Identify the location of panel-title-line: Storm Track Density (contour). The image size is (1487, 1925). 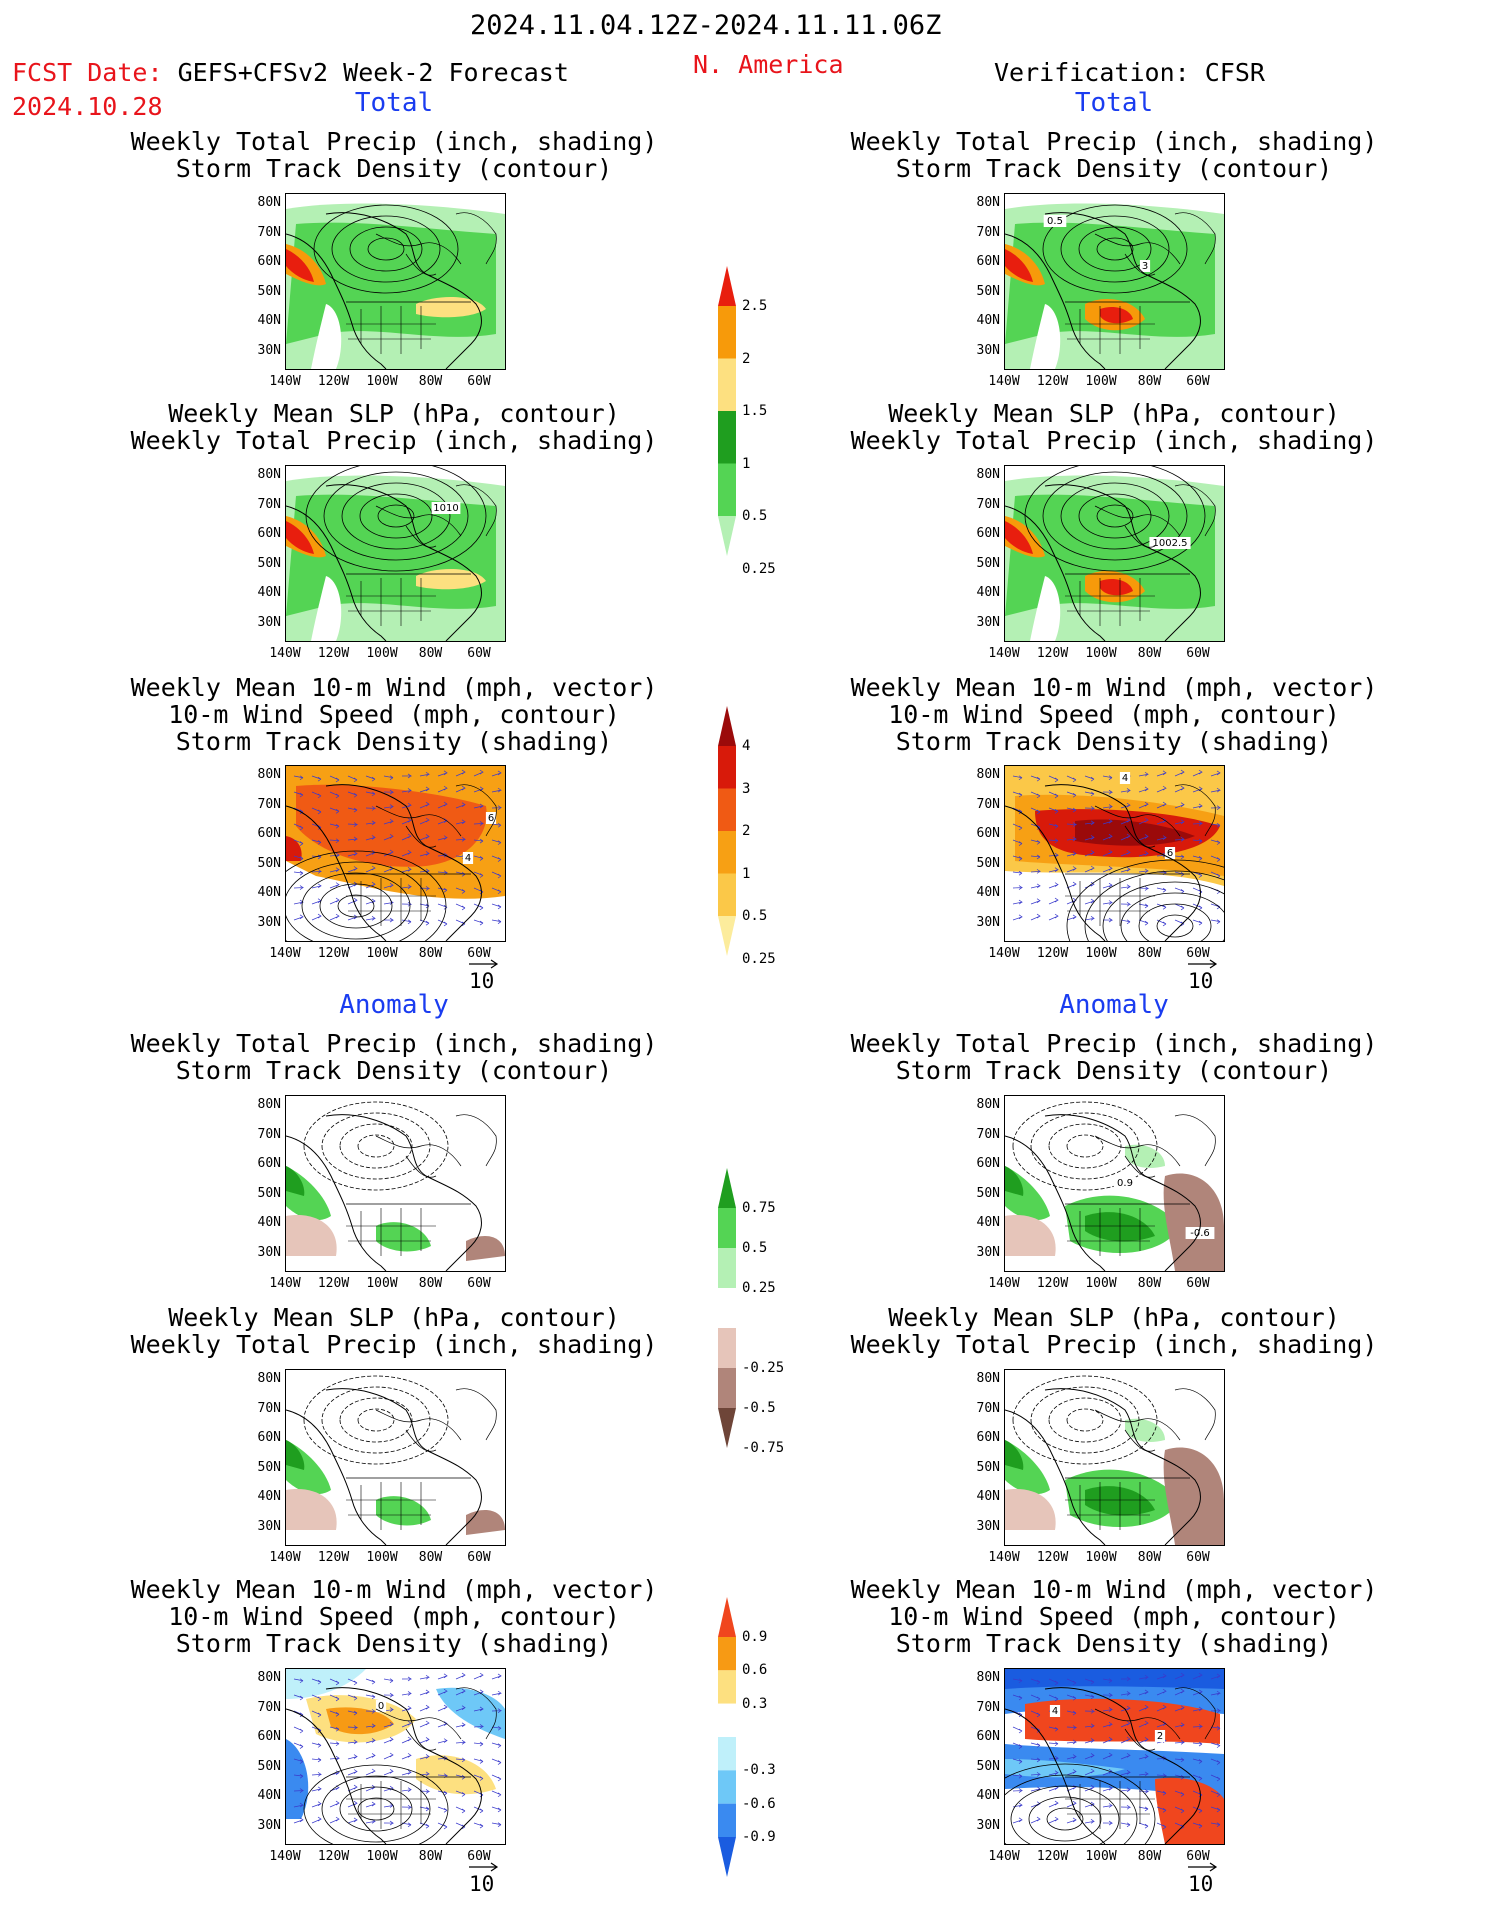
(394, 1070).